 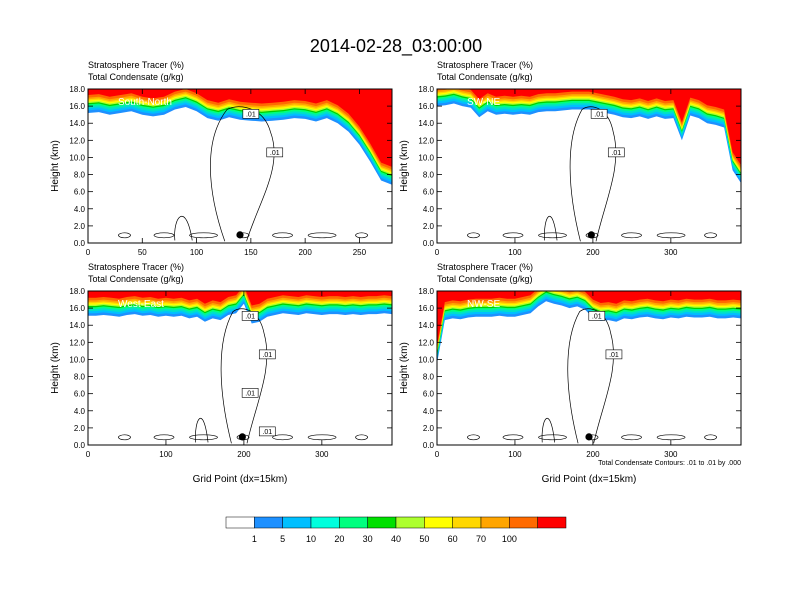 What do you see at coordinates (481, 539) in the screenshot?
I see `colorbar-label: 70` at bounding box center [481, 539].